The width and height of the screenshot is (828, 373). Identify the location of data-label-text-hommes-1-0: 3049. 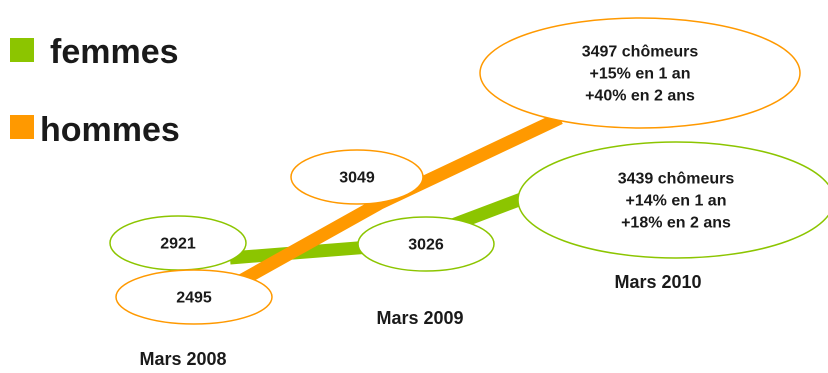
(357, 178).